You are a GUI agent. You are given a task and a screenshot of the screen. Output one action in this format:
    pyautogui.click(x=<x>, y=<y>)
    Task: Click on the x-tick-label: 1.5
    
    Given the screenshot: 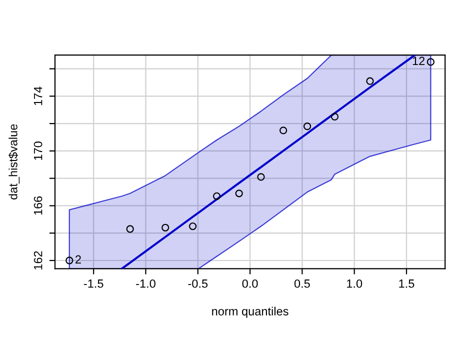 What is the action you would take?
    pyautogui.click(x=406, y=284)
    